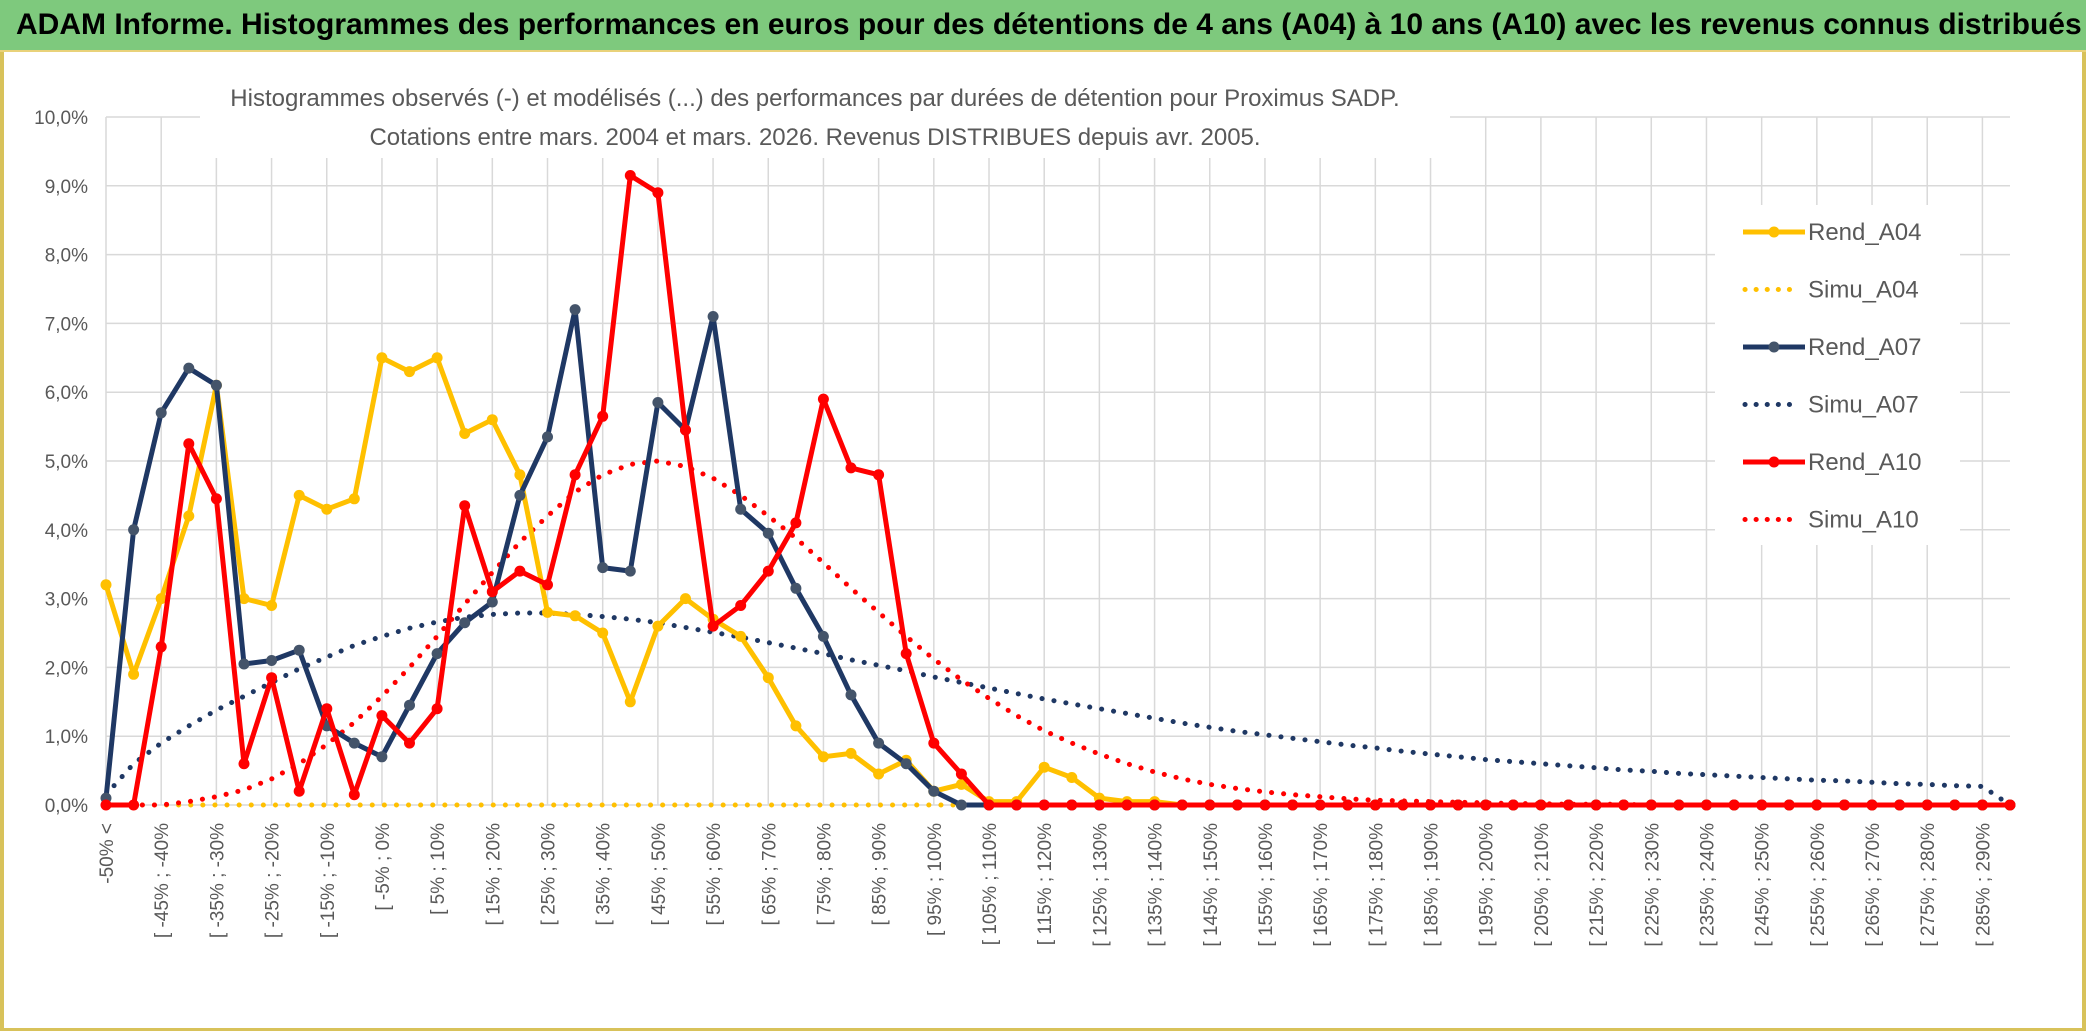 Image resolution: width=2086 pixels, height=1031 pixels. Describe the element at coordinates (66, 187) in the screenshot. I see `y-tick-label: 9,0%` at that location.